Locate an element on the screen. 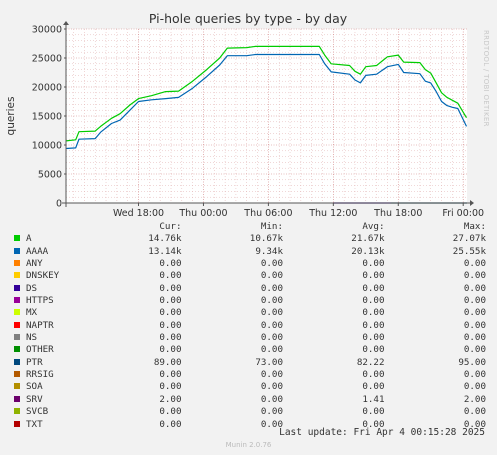  legend-avg-value: 1.41 is located at coordinates (373, 399).